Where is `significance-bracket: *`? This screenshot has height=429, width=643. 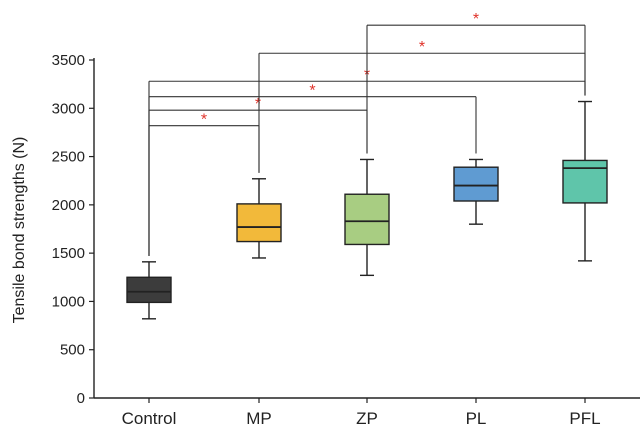
significance-bracket: * is located at coordinates (476, 82).